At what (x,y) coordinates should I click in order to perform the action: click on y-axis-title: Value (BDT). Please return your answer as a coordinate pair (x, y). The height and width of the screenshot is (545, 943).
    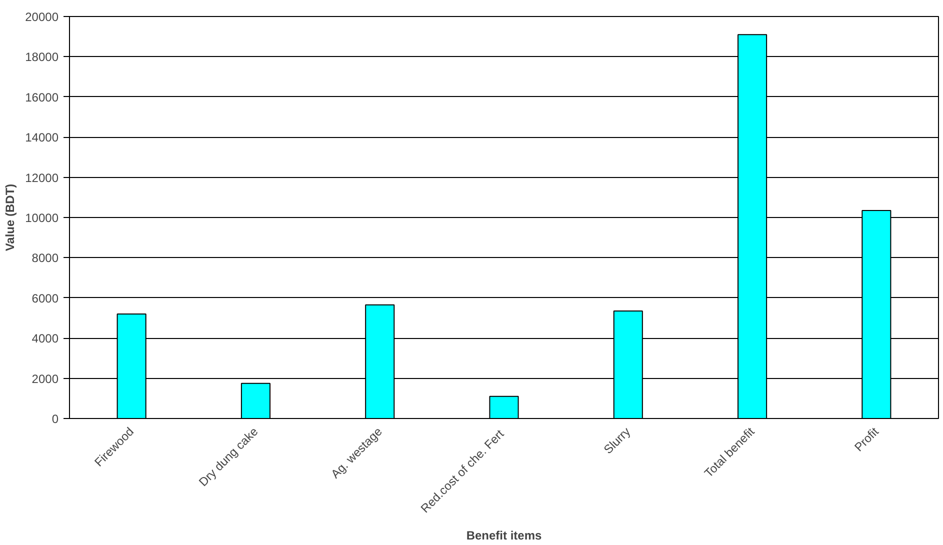
    Looking at the image, I should click on (10, 218).